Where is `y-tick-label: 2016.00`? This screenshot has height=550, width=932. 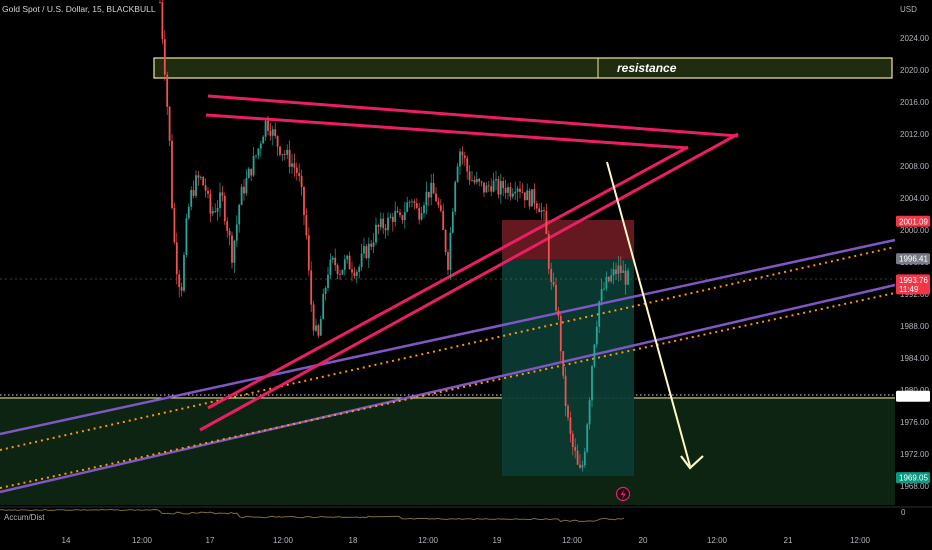 y-tick-label: 2016.00 is located at coordinates (914, 102).